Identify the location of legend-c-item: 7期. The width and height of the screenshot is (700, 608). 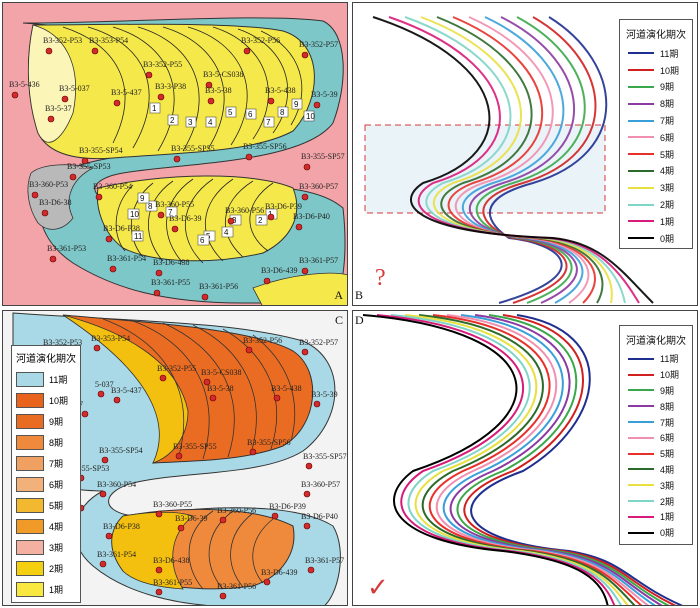
(46, 463).